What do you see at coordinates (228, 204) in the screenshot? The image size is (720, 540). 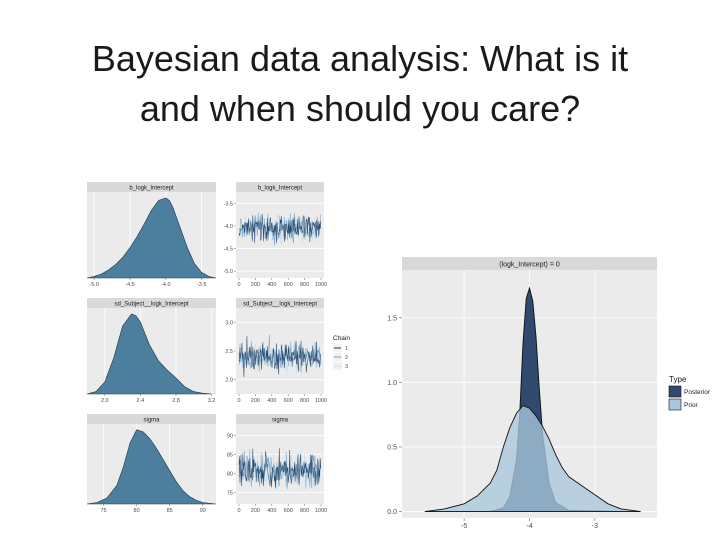 I see `y-tick-label: -3.5` at bounding box center [228, 204].